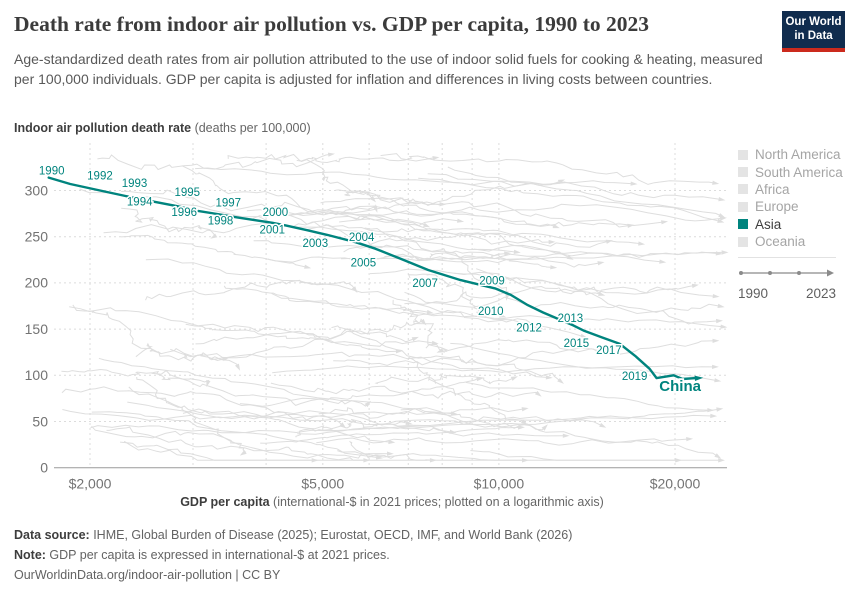 This screenshot has height=600, width=850. I want to click on timeline-dot-mid1, so click(770, 273).